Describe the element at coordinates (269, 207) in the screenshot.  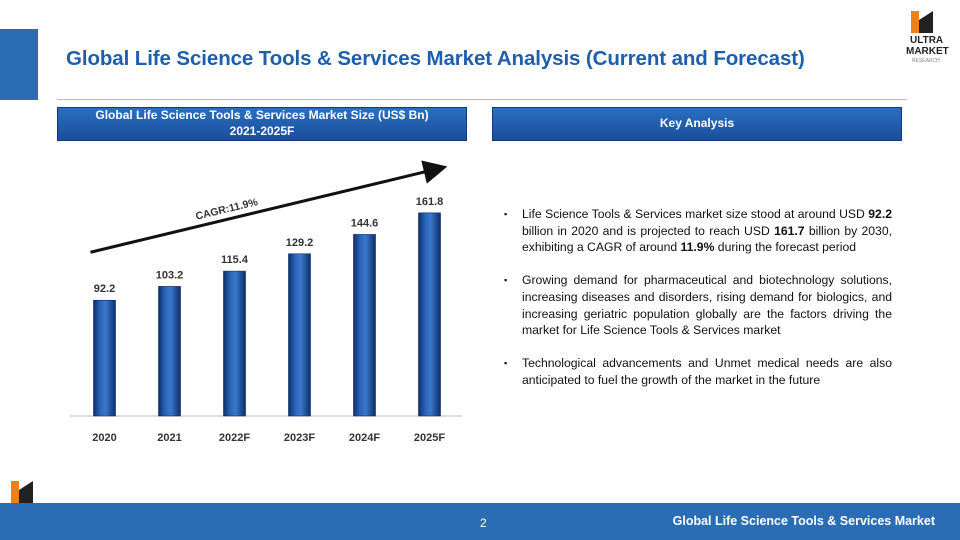
I see `cagr-arrow` at that location.